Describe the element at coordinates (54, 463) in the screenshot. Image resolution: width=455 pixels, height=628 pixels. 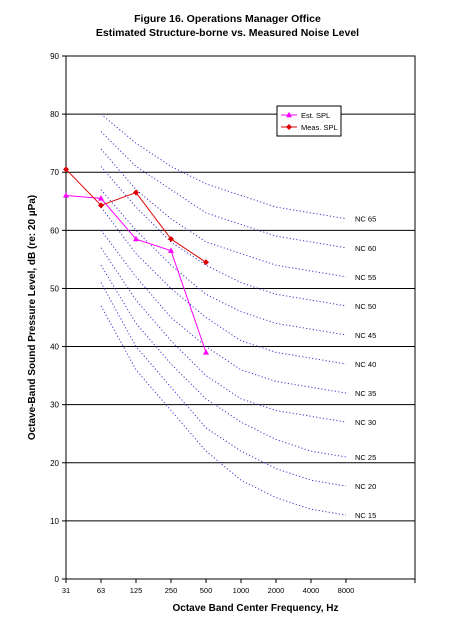
I see `y-tick-label: 20` at that location.